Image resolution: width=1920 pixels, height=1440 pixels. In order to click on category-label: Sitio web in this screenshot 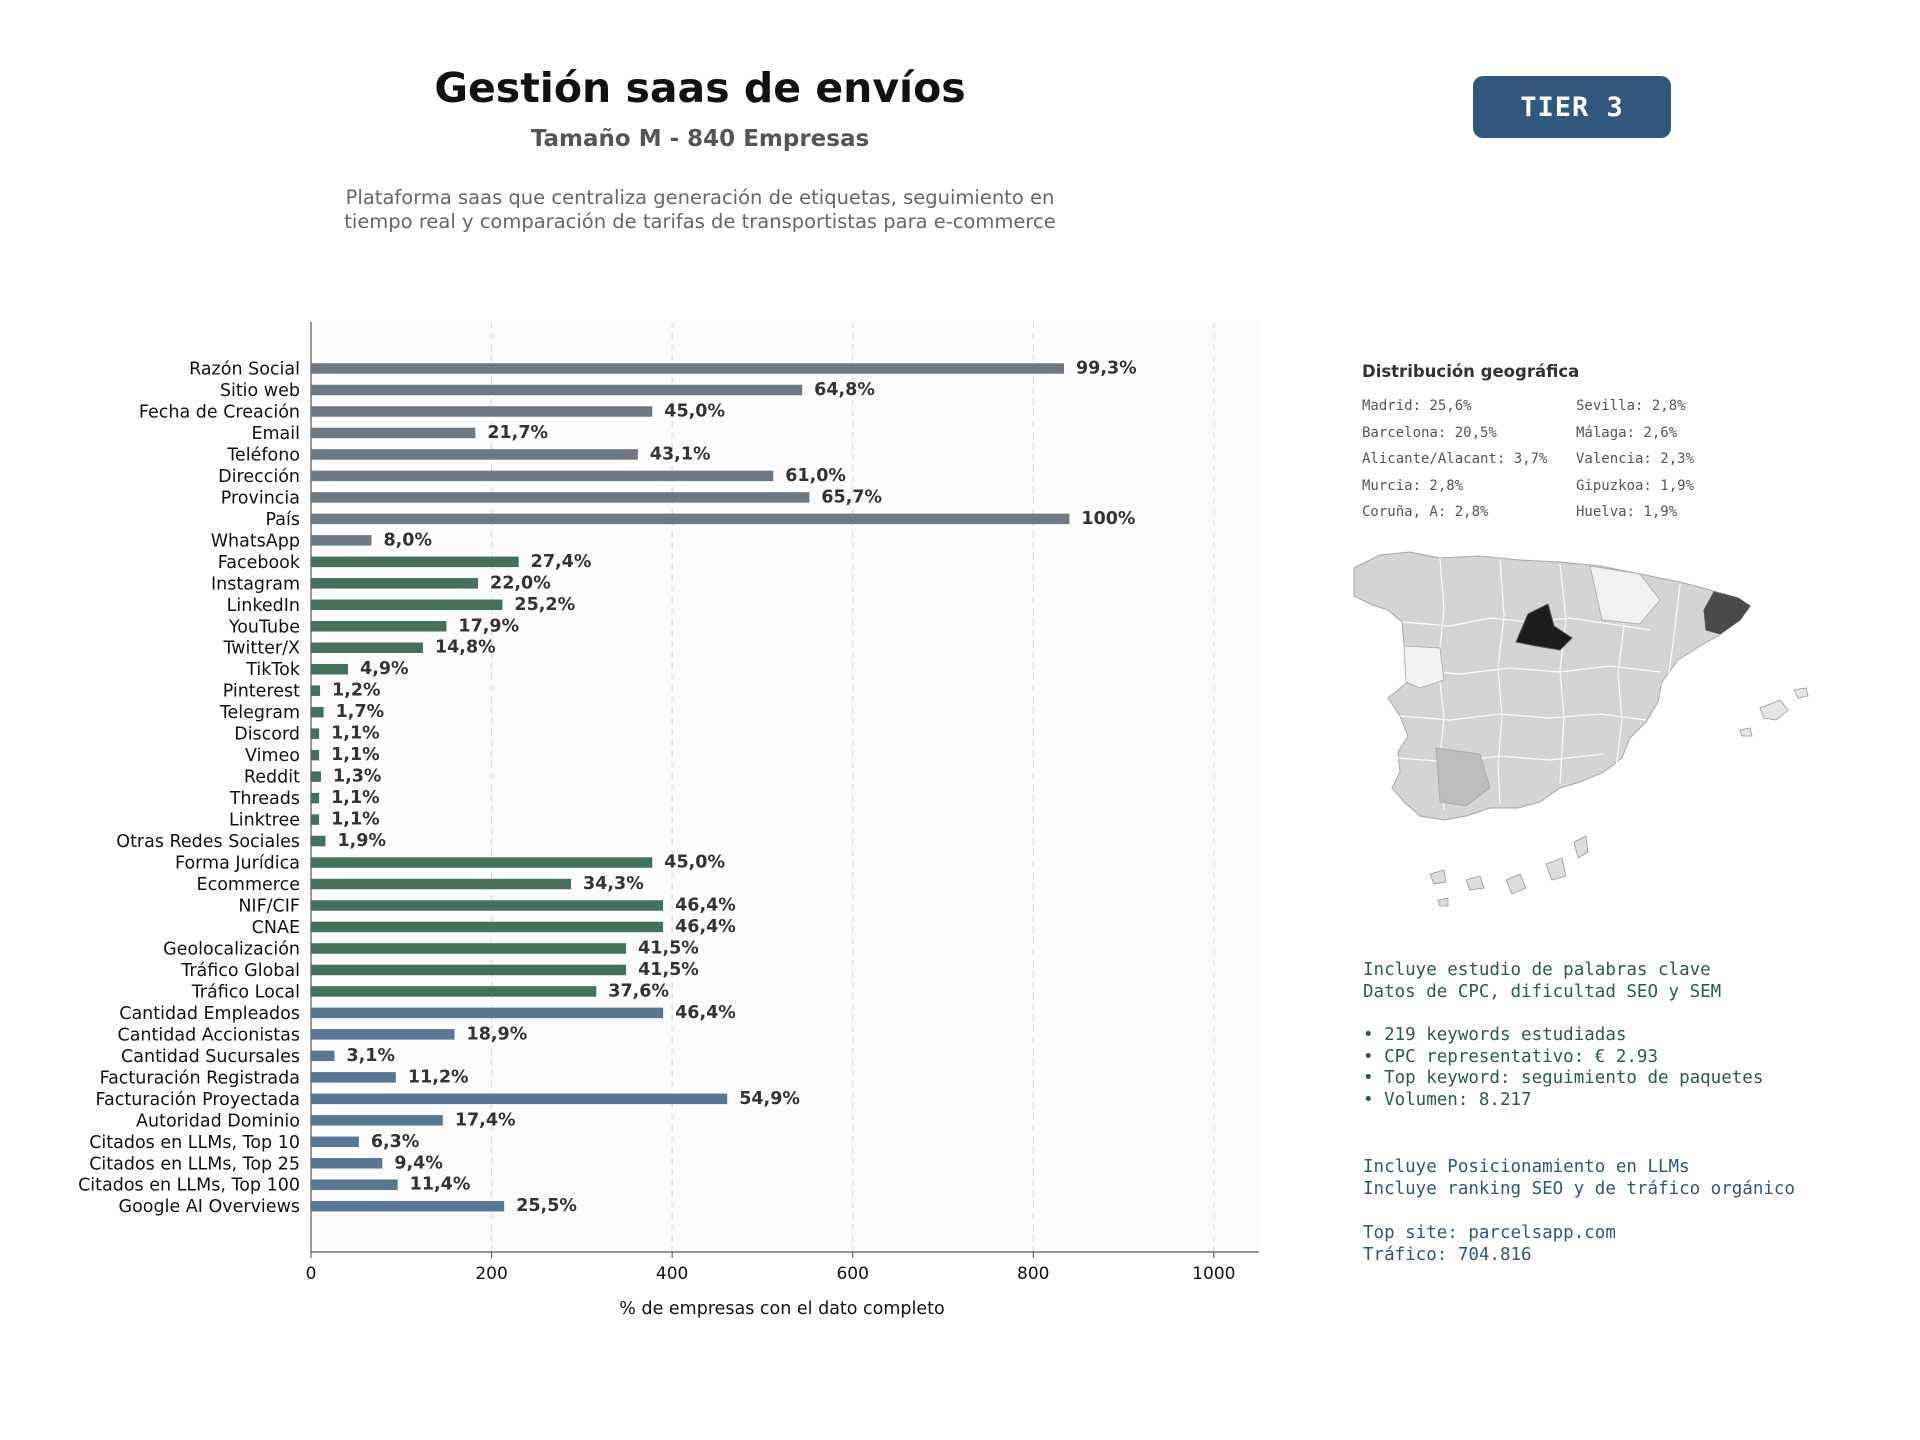, I will do `click(260, 391)`.